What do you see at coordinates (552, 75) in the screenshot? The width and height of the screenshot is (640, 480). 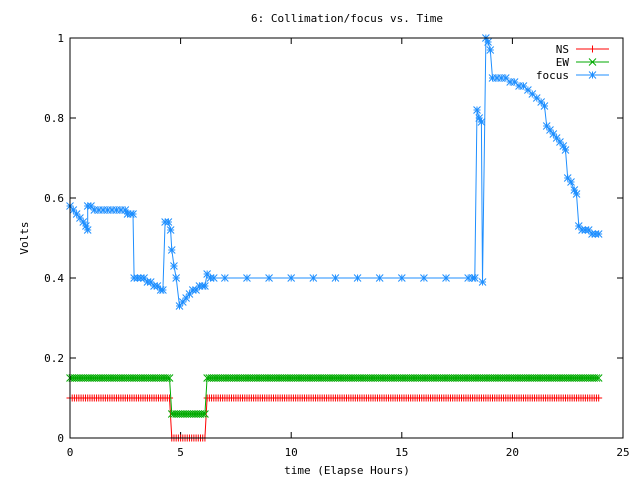 I see `legend-label-focus: focus` at bounding box center [552, 75].